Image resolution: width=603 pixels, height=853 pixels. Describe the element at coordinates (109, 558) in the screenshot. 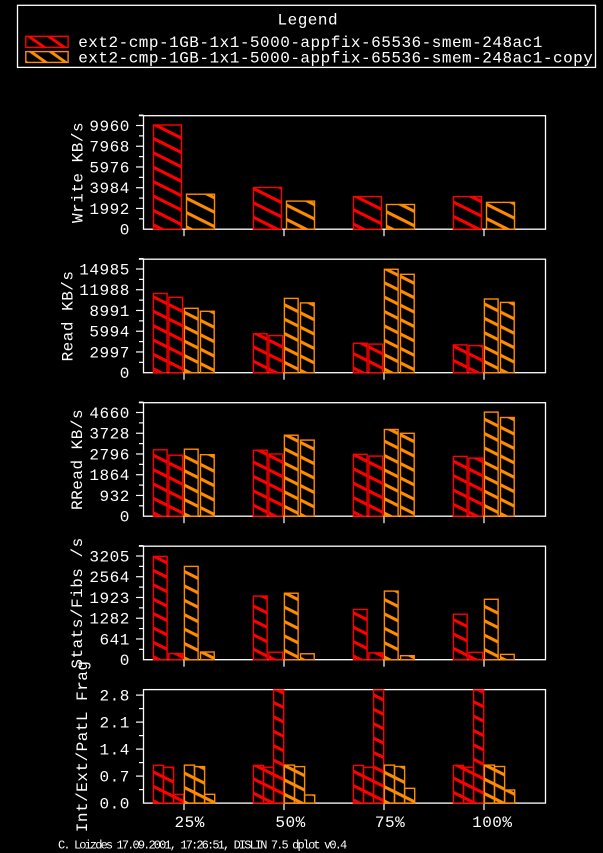

I see `svg-text: 3205` at that location.